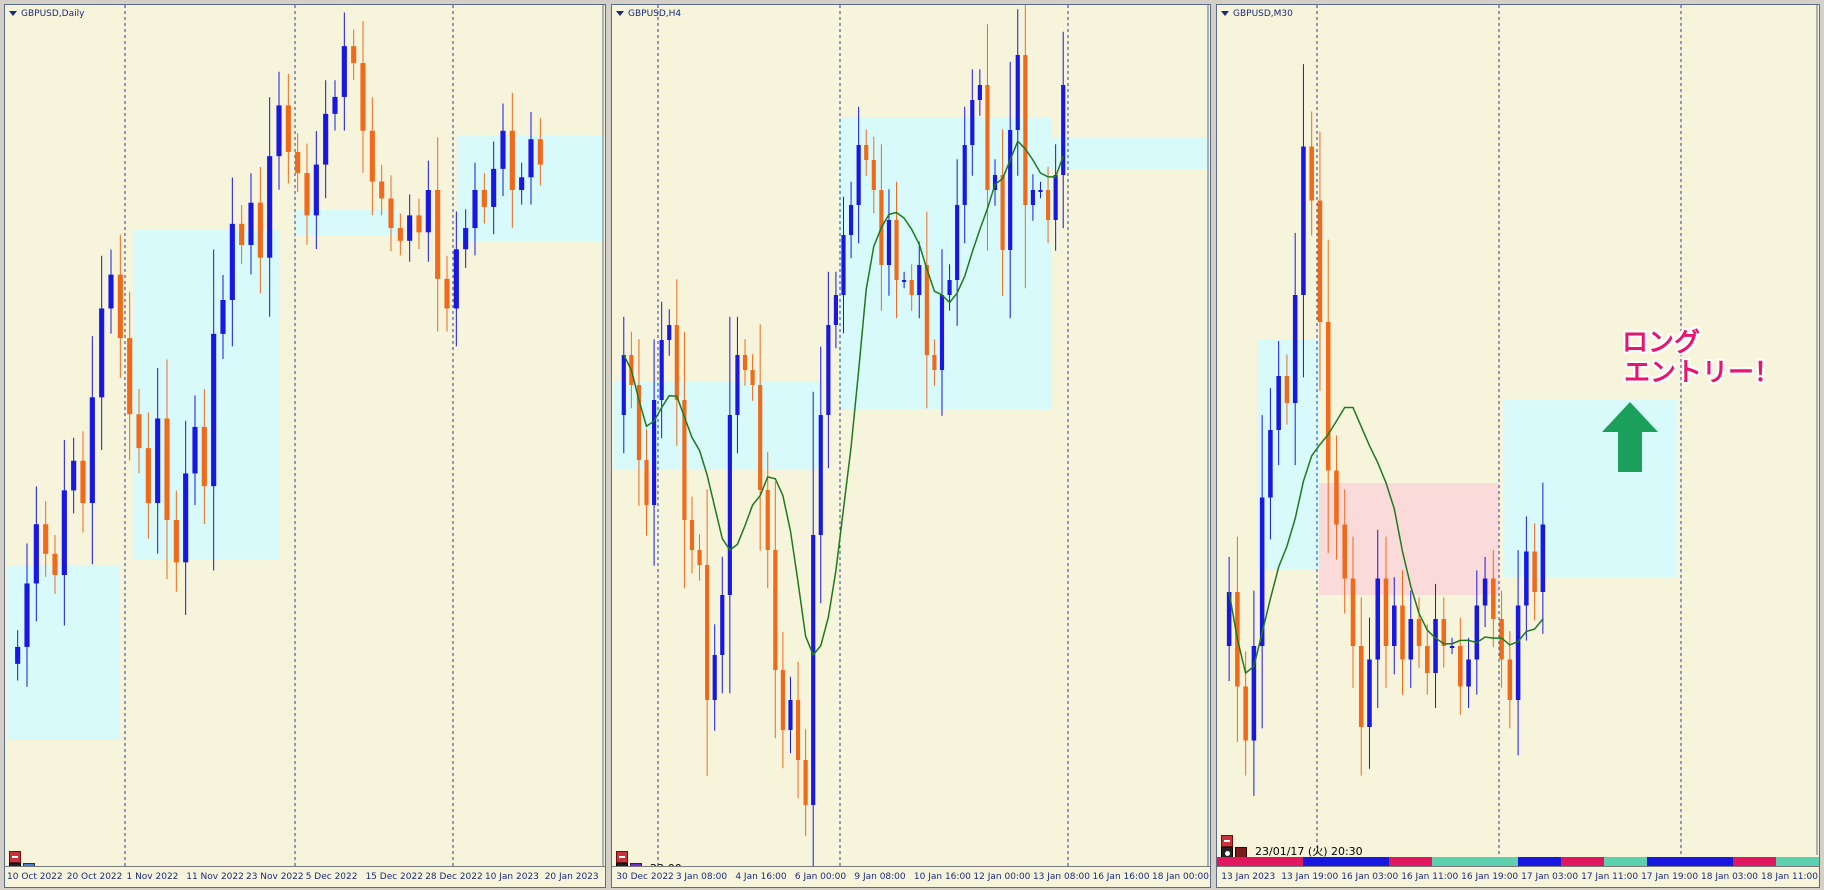  I want to click on time-axis-label: 10 Jan 2023, so click(511, 877).